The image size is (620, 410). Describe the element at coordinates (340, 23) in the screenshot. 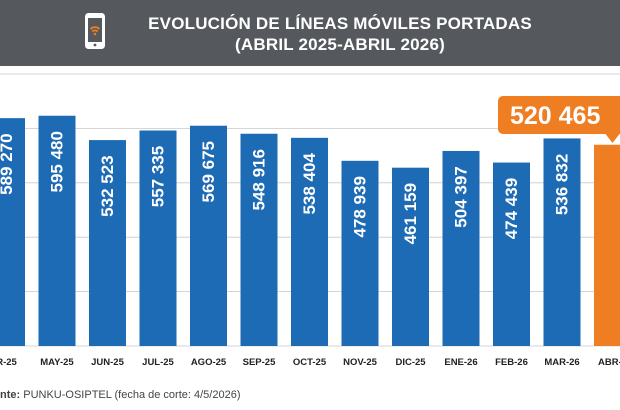

I see `chart-title-line1: EVOLUCIÓN DE LÍNEAS MÓVILES PORTADAS` at that location.